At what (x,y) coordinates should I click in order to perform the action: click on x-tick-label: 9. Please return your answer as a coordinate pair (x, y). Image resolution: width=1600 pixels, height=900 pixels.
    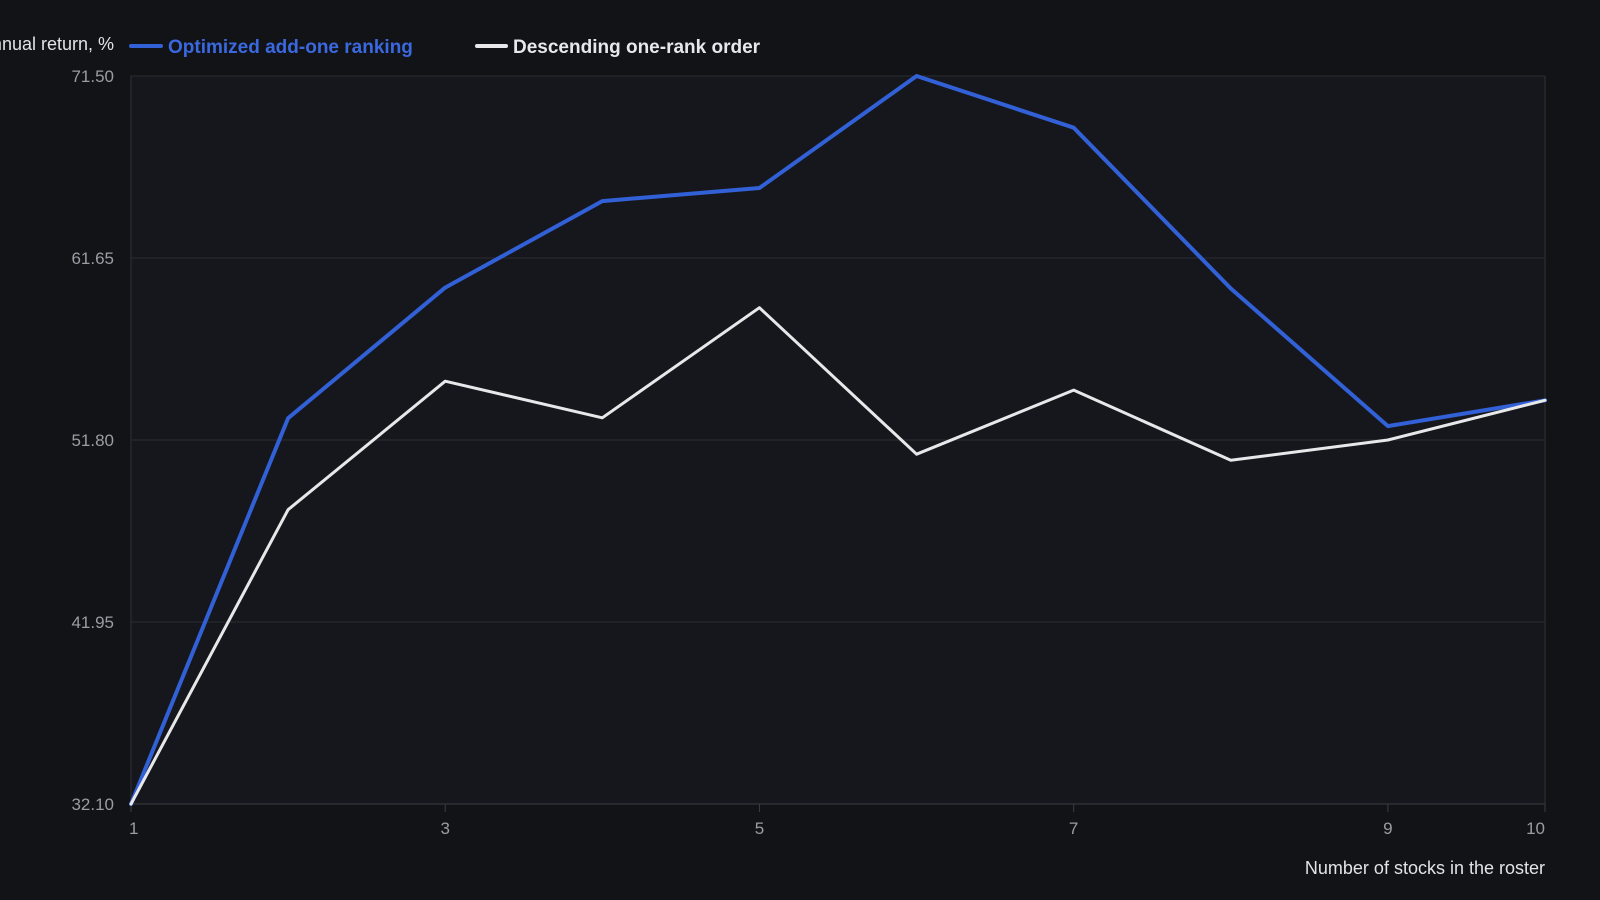
    Looking at the image, I should click on (1387, 828).